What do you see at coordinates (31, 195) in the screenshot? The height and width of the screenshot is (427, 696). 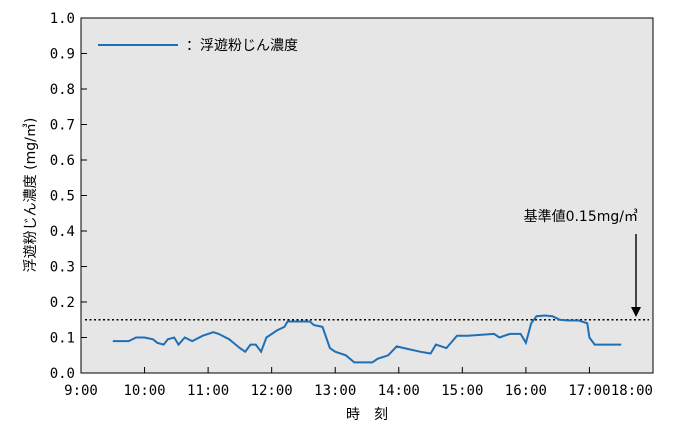 I see `y-axis-label: 浮遊粉じん濃度 (mg/㎥)` at bounding box center [31, 195].